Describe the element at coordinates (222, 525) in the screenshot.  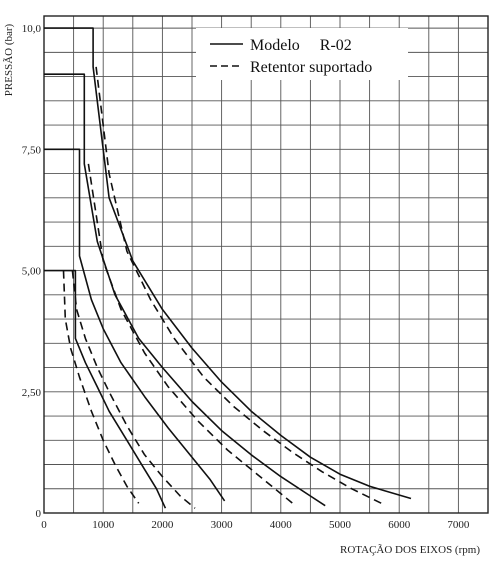
I see `x-tick-label: 3000` at that location.